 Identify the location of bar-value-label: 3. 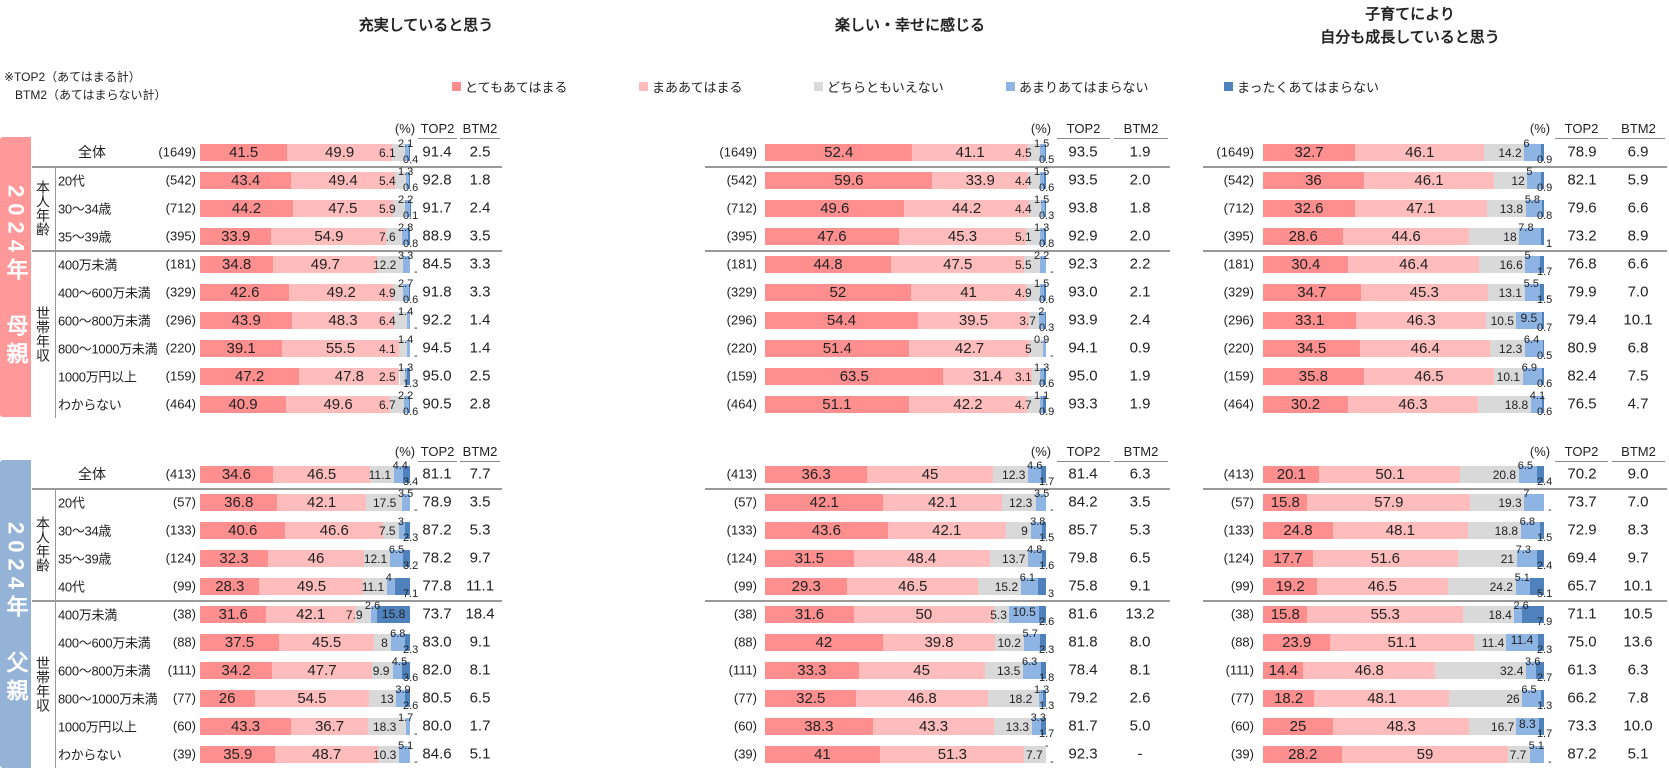
(1051, 593).